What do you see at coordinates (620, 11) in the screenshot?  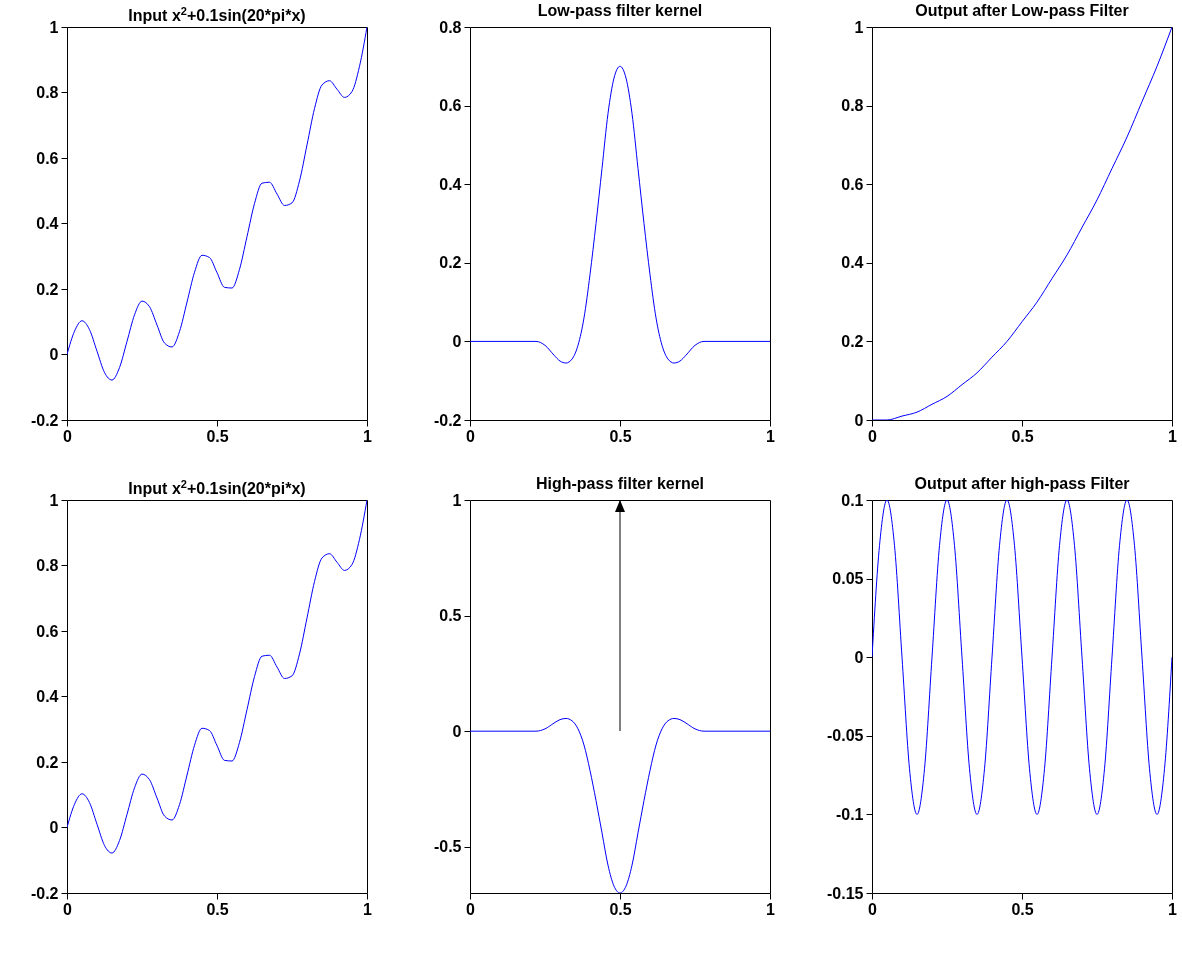 I see `chart-title: Low-pass filter kernel` at bounding box center [620, 11].